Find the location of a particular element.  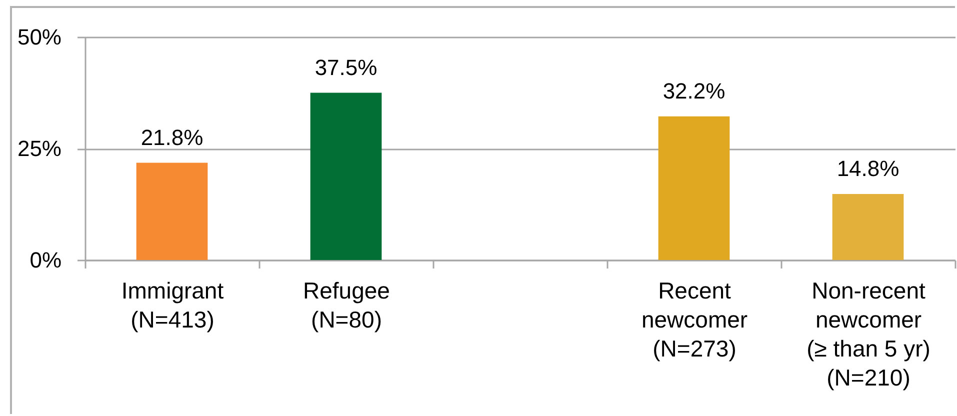

y-tick-label: 50% is located at coordinates (39, 37).